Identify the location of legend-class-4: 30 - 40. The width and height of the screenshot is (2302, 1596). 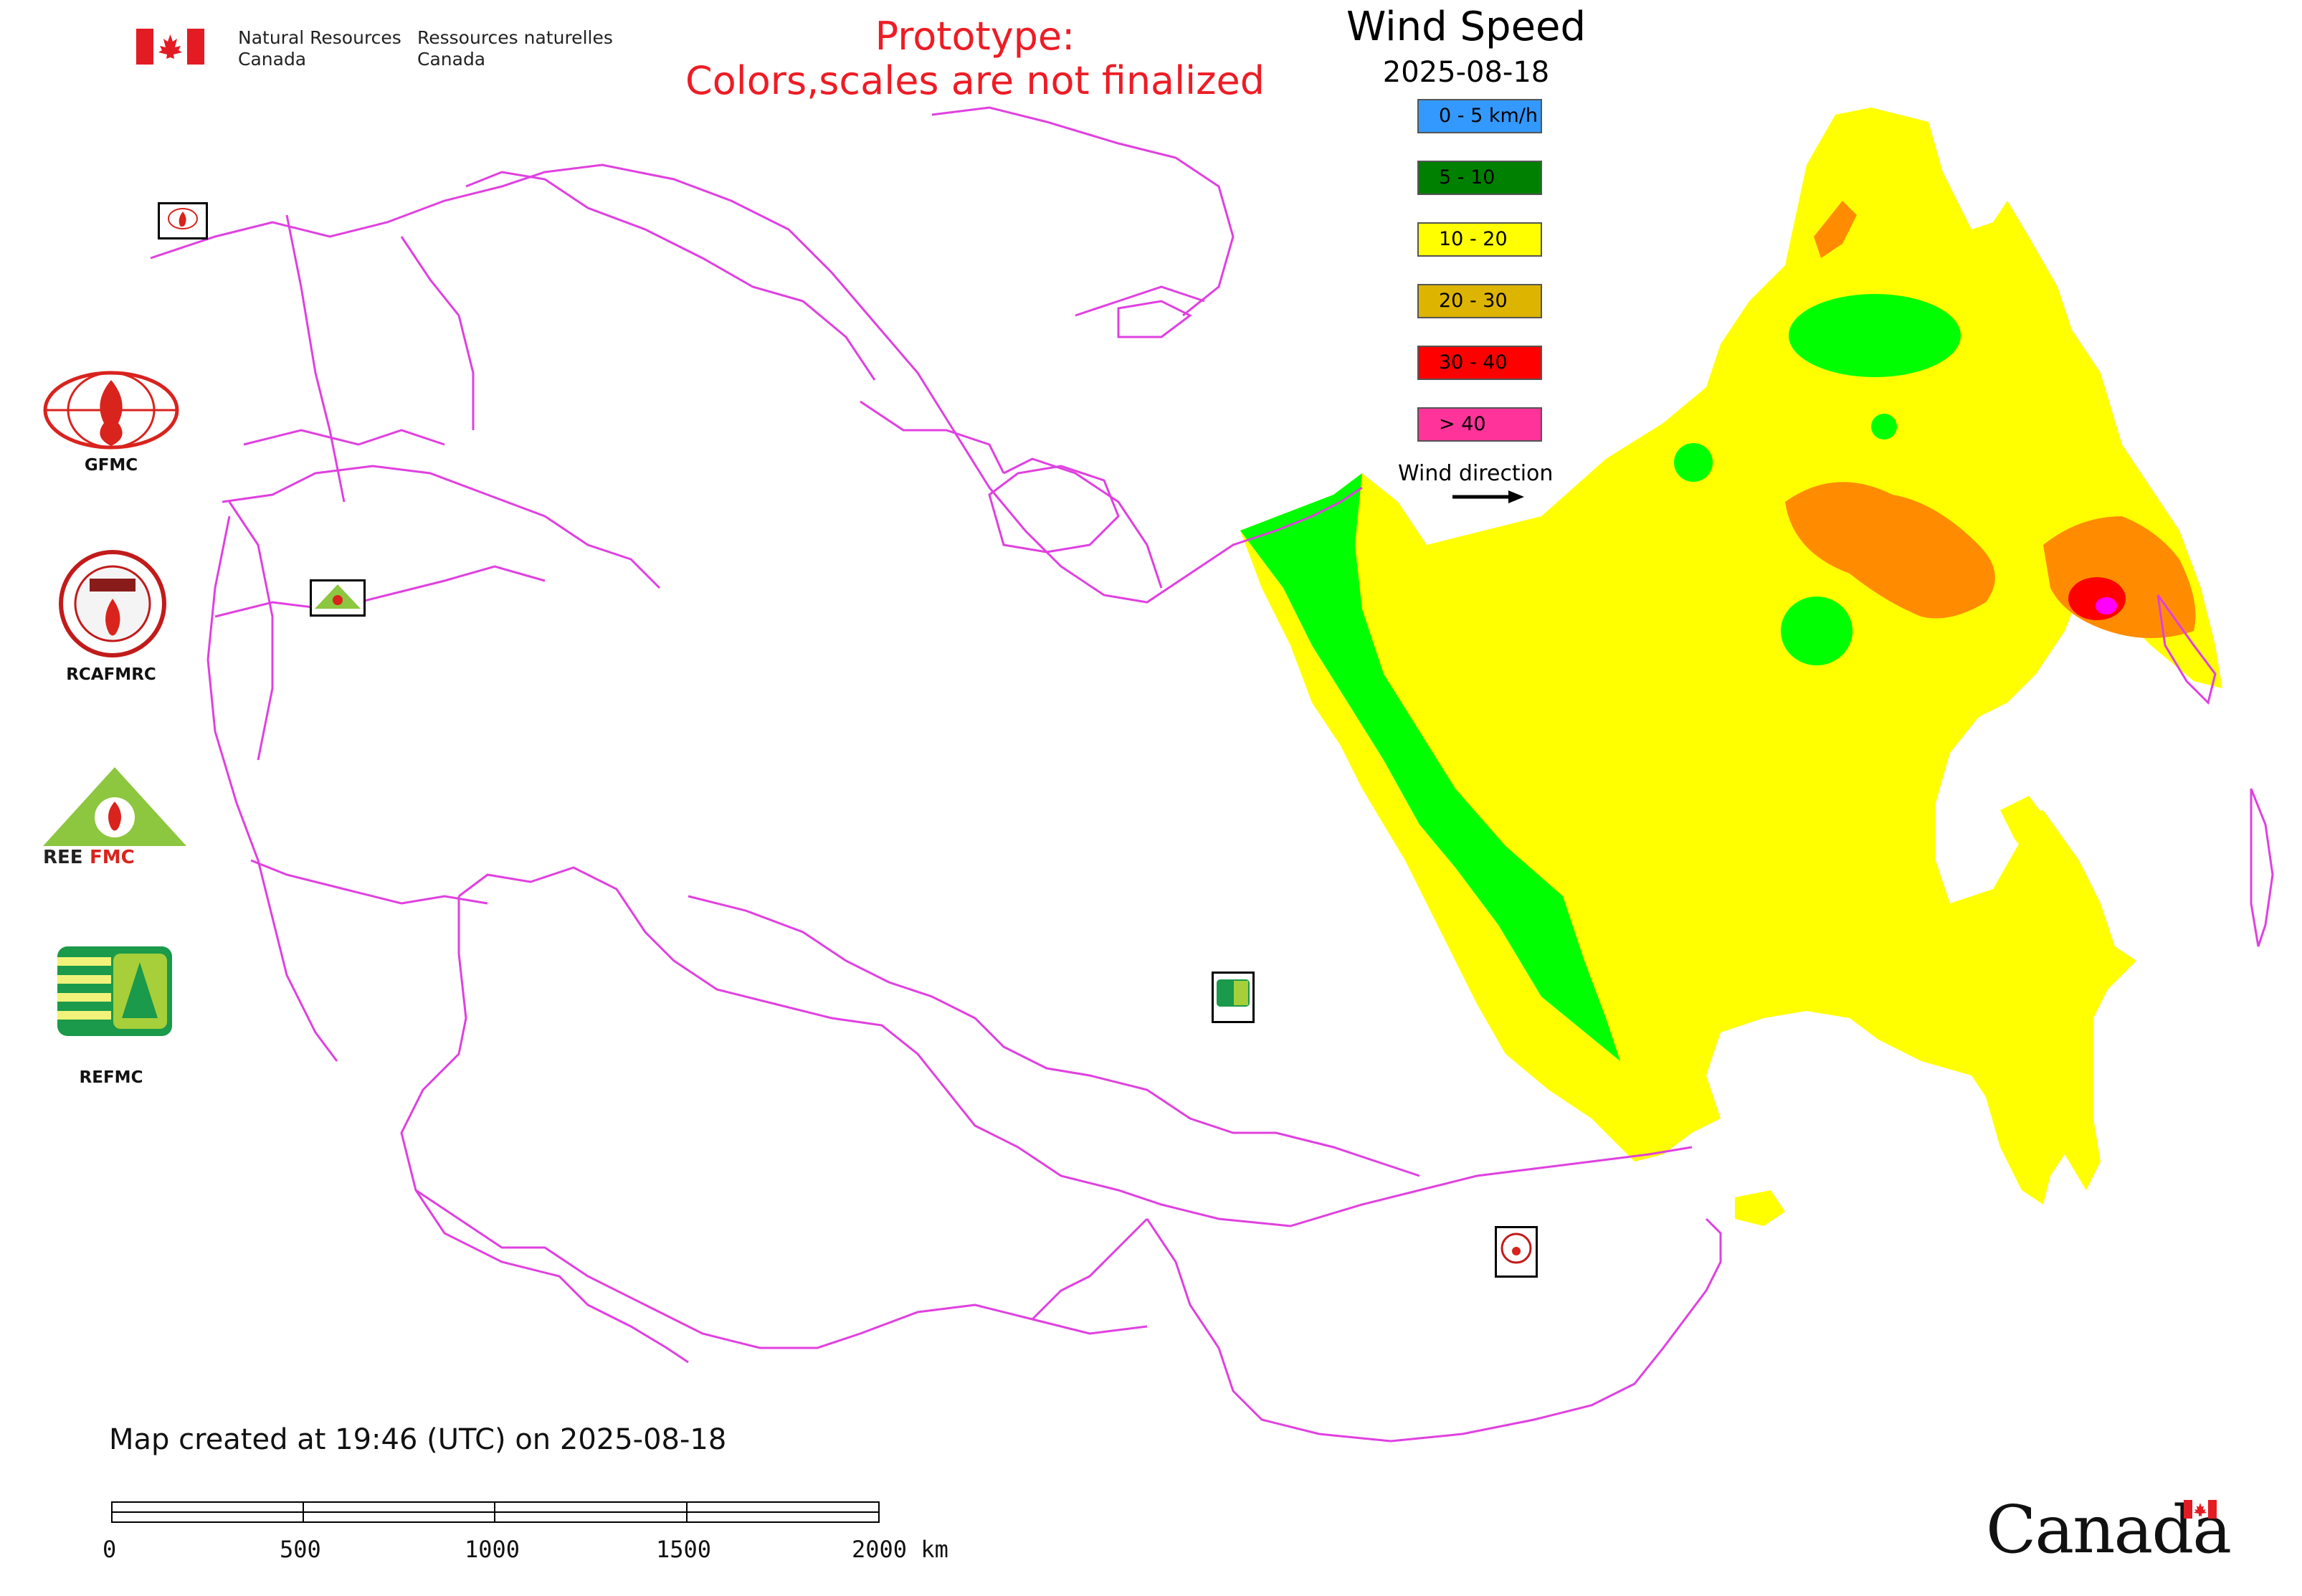
(1480, 363).